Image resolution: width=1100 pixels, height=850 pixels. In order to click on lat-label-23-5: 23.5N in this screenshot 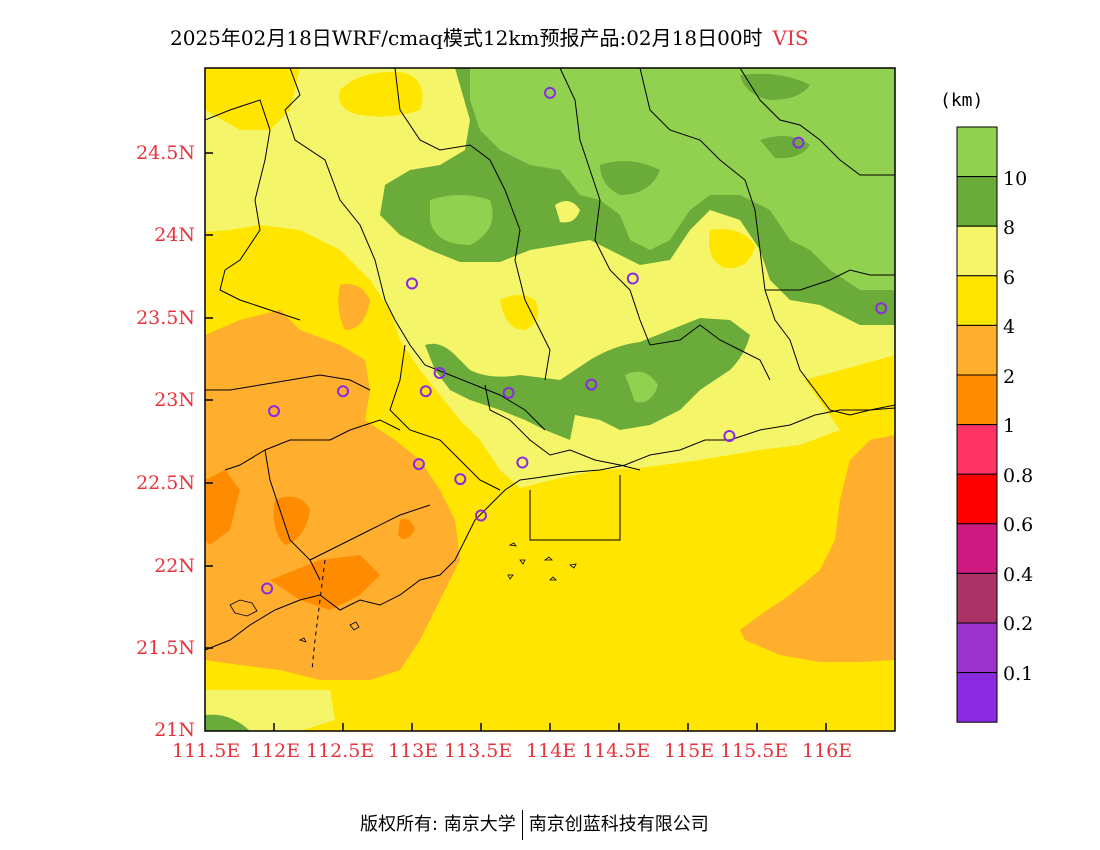, I will do `click(165, 318)`.